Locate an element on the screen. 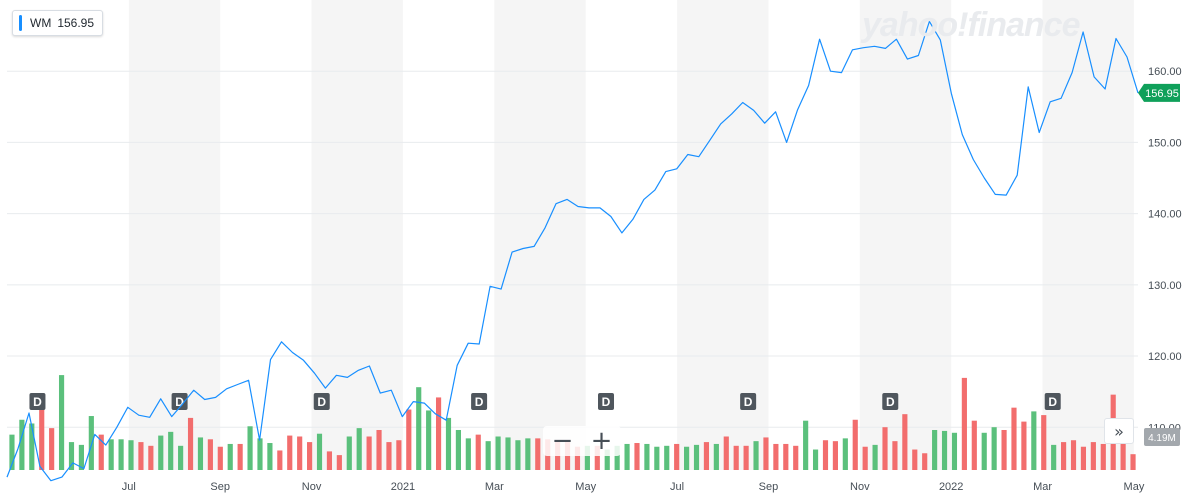 Image resolution: width=1189 pixels, height=500 pixels. x-tick-label: Nov is located at coordinates (860, 487).